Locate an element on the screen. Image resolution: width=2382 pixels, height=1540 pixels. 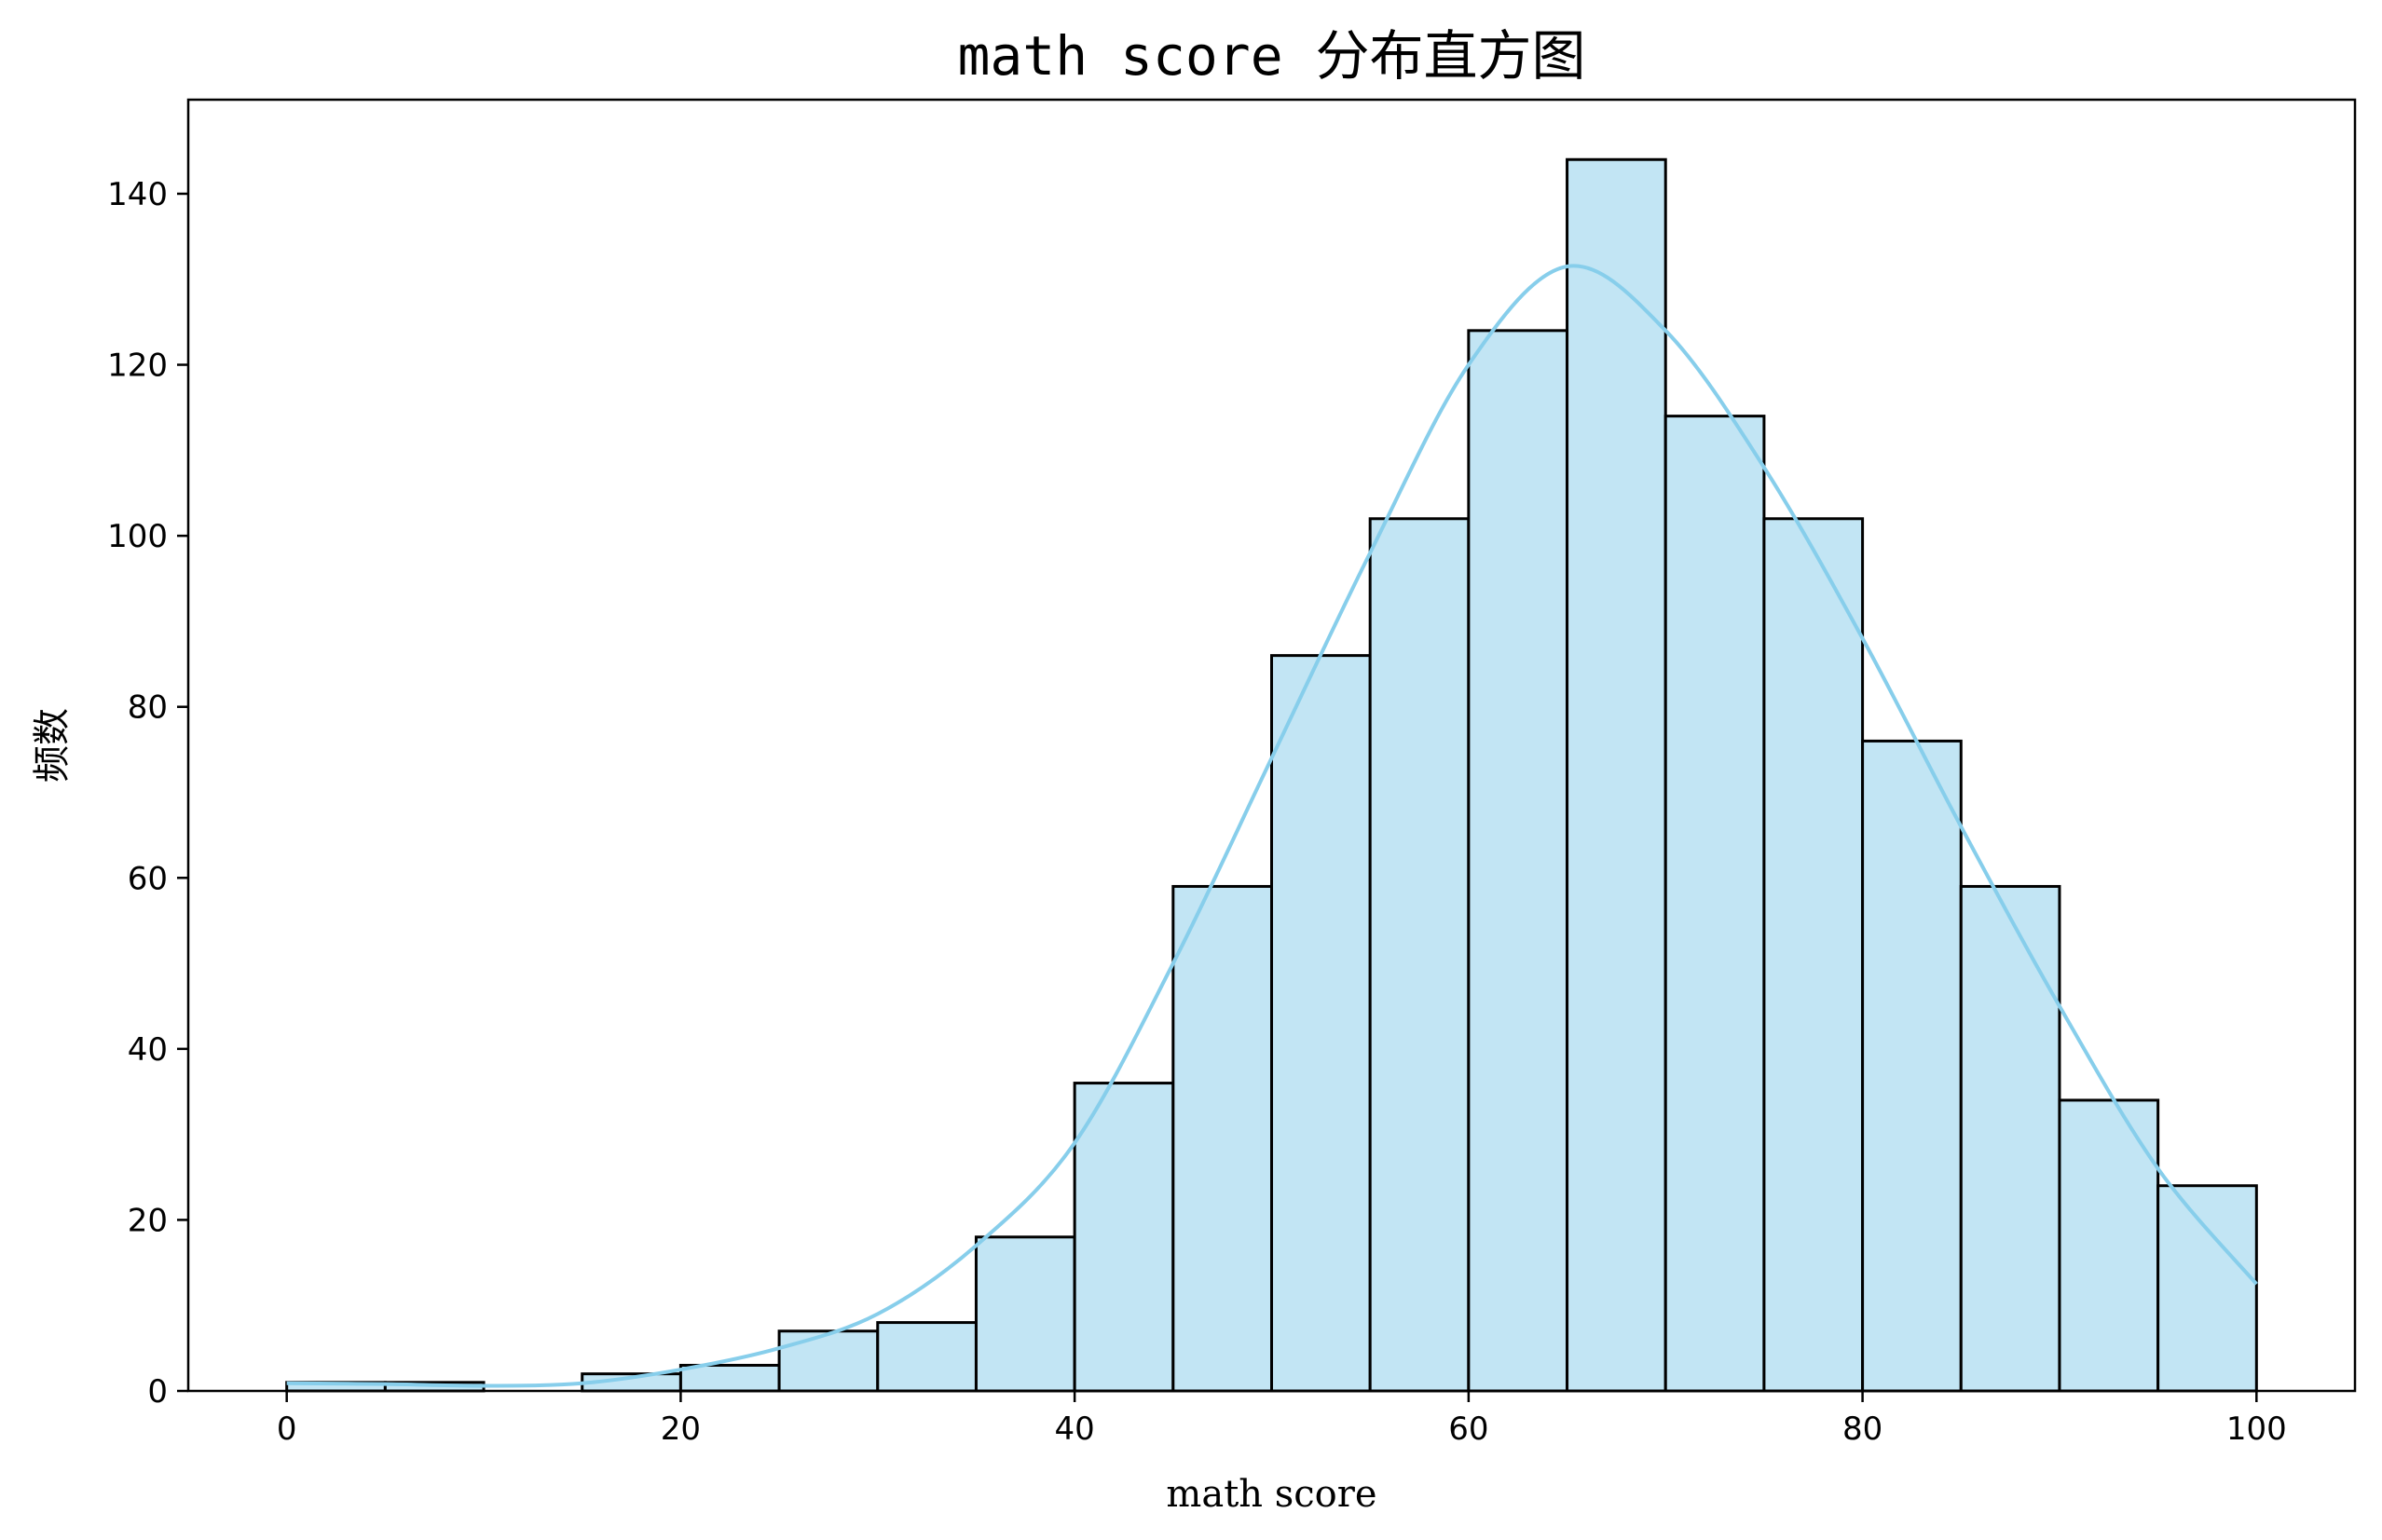
y-tick-label: 20 is located at coordinates (148, 1220).